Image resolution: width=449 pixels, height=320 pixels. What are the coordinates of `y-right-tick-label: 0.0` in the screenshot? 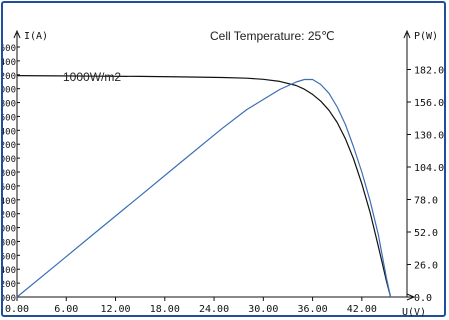 It's located at (423, 298).